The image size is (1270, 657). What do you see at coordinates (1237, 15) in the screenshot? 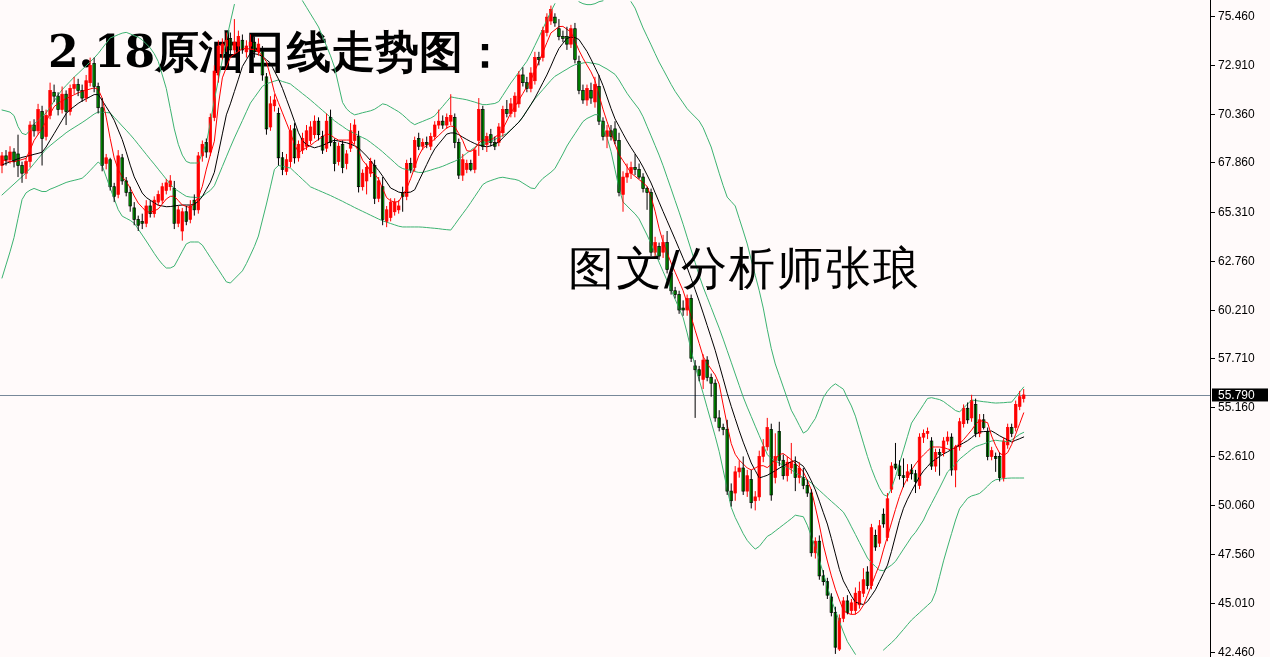
I see `y-tick-label: 75.460` at bounding box center [1237, 15].